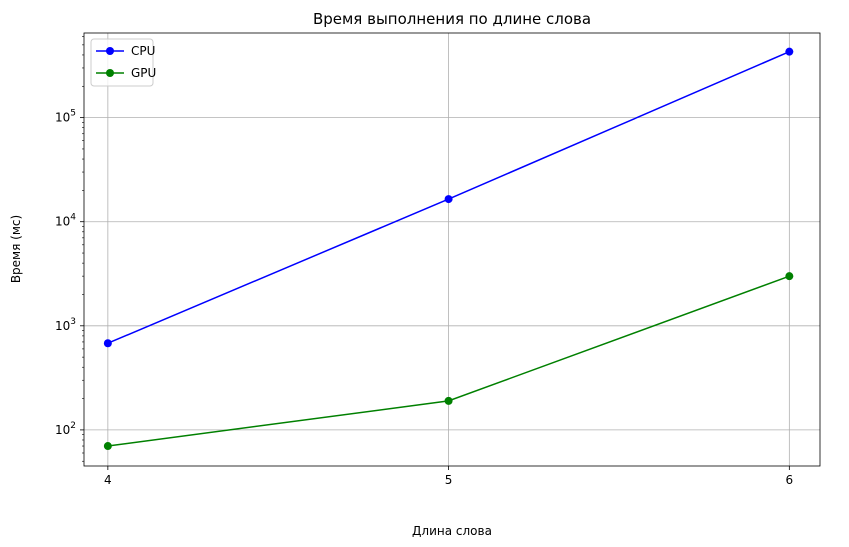  I want to click on y-axis-label: Время (мс), so click(16, 249).